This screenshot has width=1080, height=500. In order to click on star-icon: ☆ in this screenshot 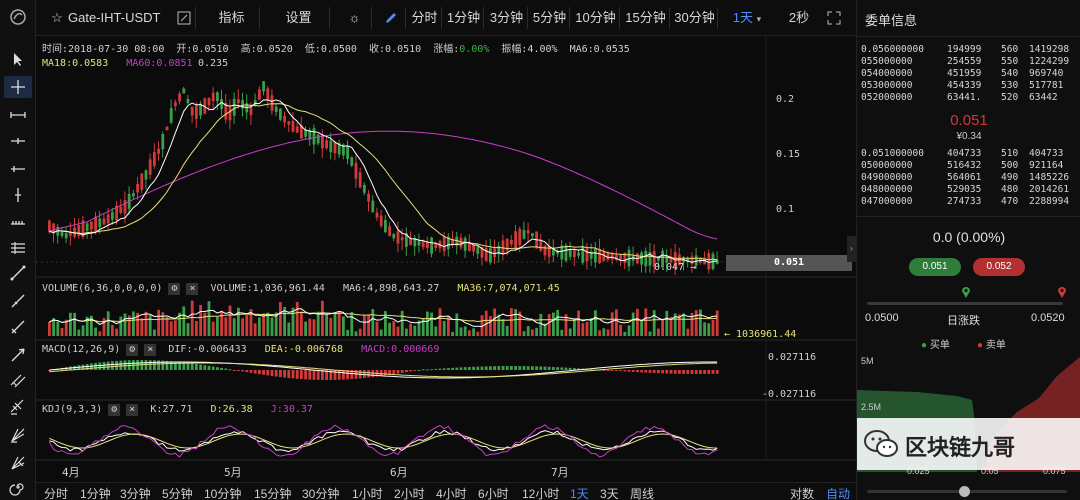, I will do `click(57, 17)`.